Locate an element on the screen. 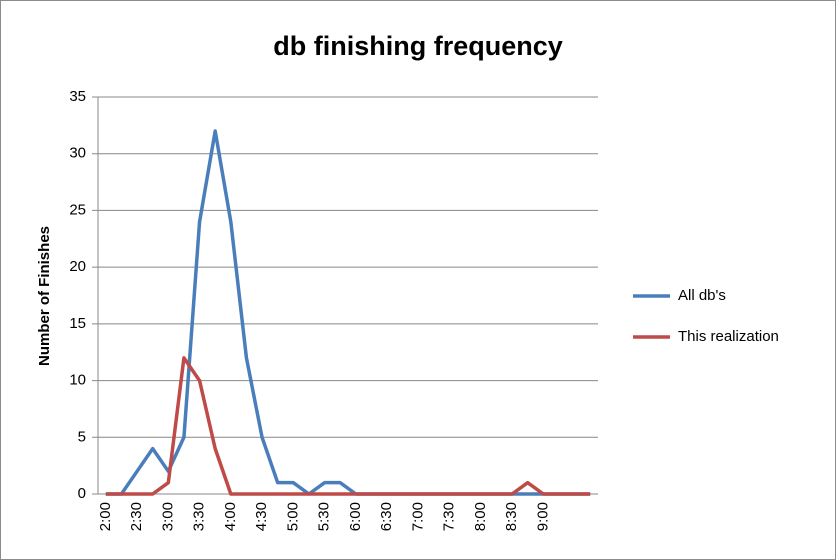 The image size is (836, 560). y-tick-label: 20 is located at coordinates (77, 266).